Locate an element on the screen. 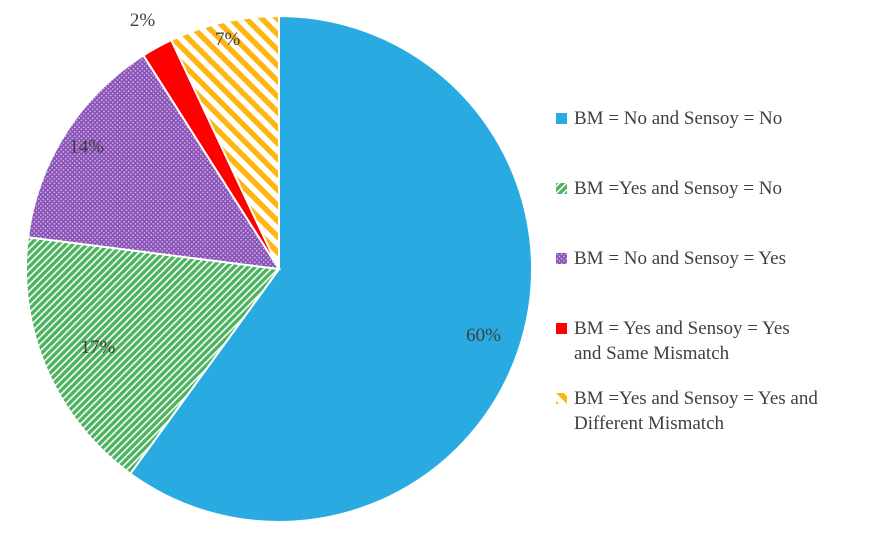 The image size is (894, 537). legend-item-bm-no-sensoy-no: BM = No and Sensoy = No is located at coordinates (723, 118).